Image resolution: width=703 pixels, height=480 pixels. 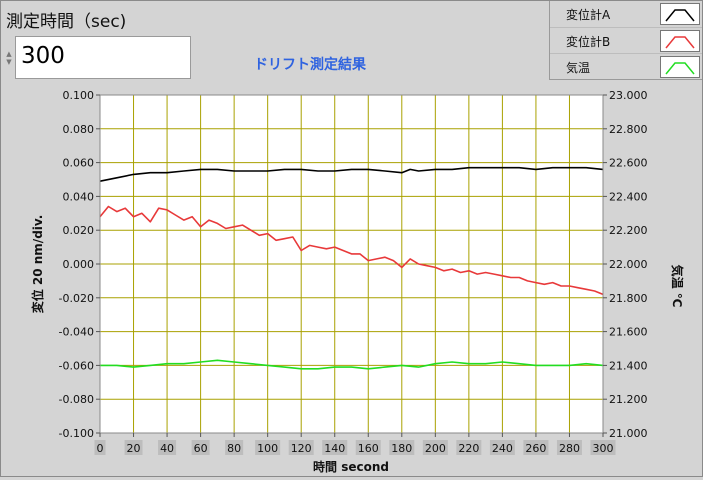 I want to click on x-tick-label: 260, so click(x=535, y=448).